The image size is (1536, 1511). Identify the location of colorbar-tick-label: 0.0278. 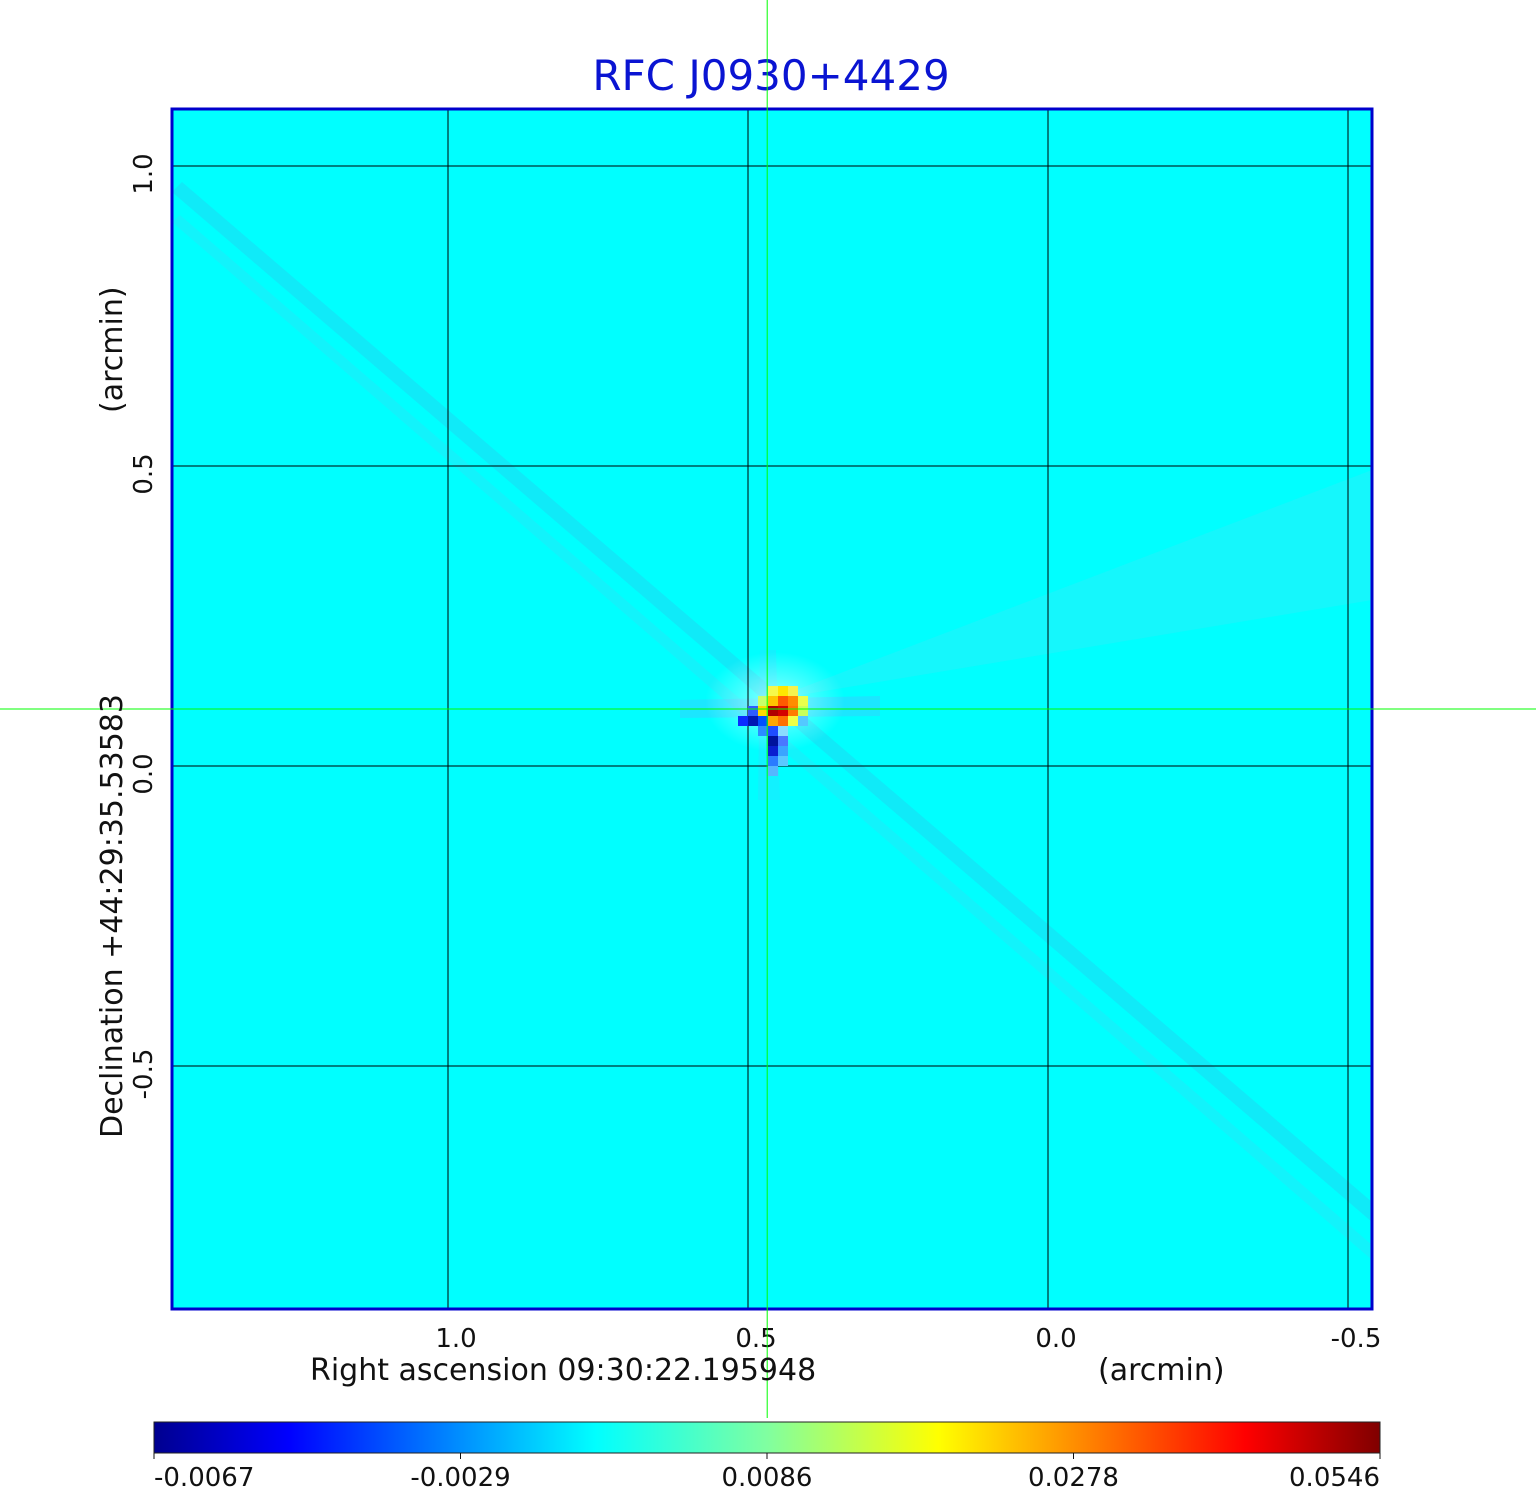
(1073, 1478).